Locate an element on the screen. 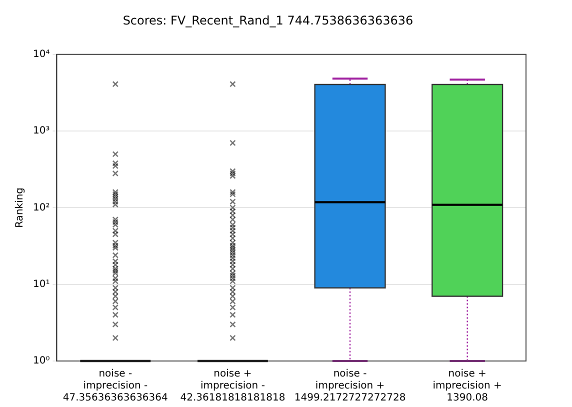  x-tick-label: noise - imprecision + 1499.2172727272728 is located at coordinates (350, 386).